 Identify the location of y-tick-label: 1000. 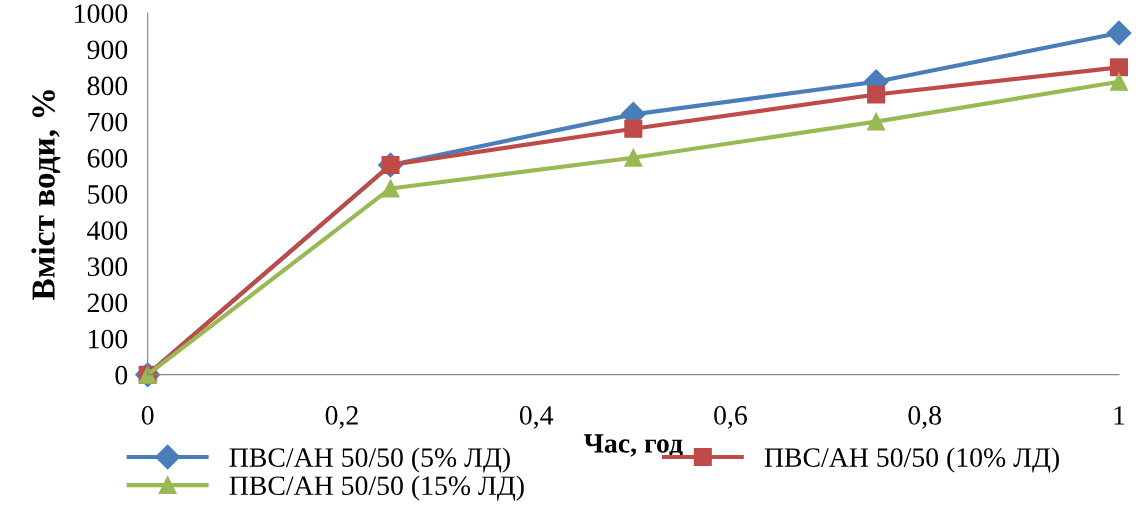
(101, 14).